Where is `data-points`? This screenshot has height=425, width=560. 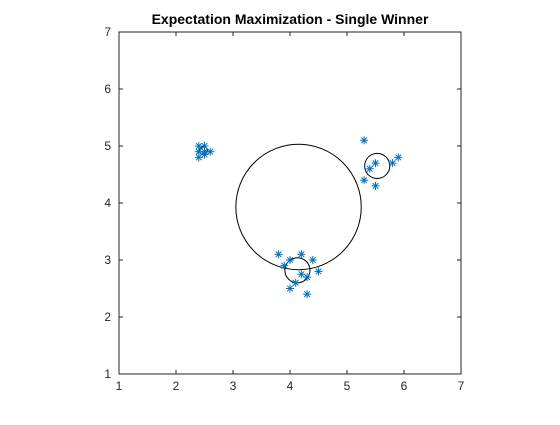
data-points is located at coordinates (298, 217).